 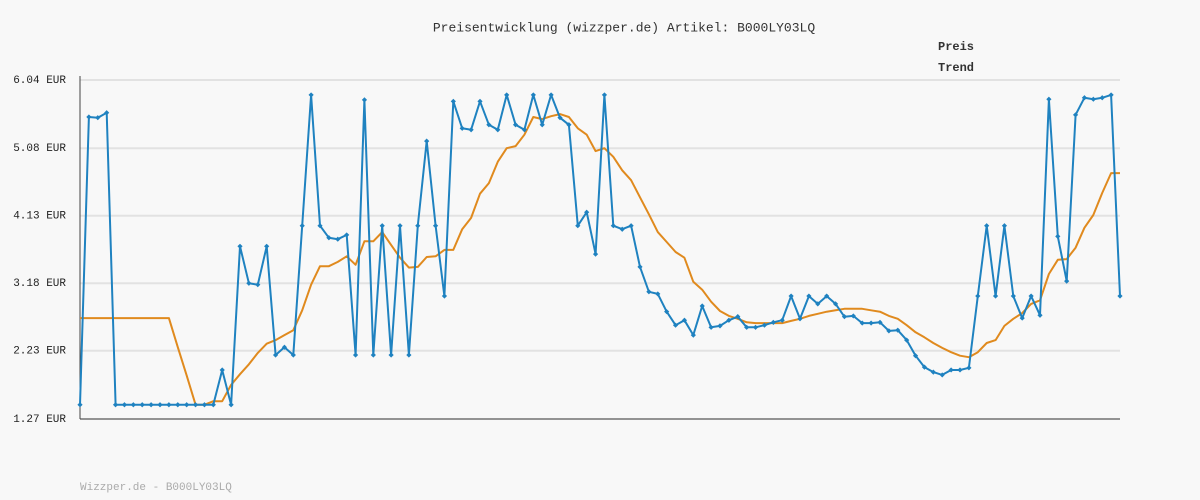 I want to click on y-tick-label: 1.27 EUR, so click(x=39, y=420).